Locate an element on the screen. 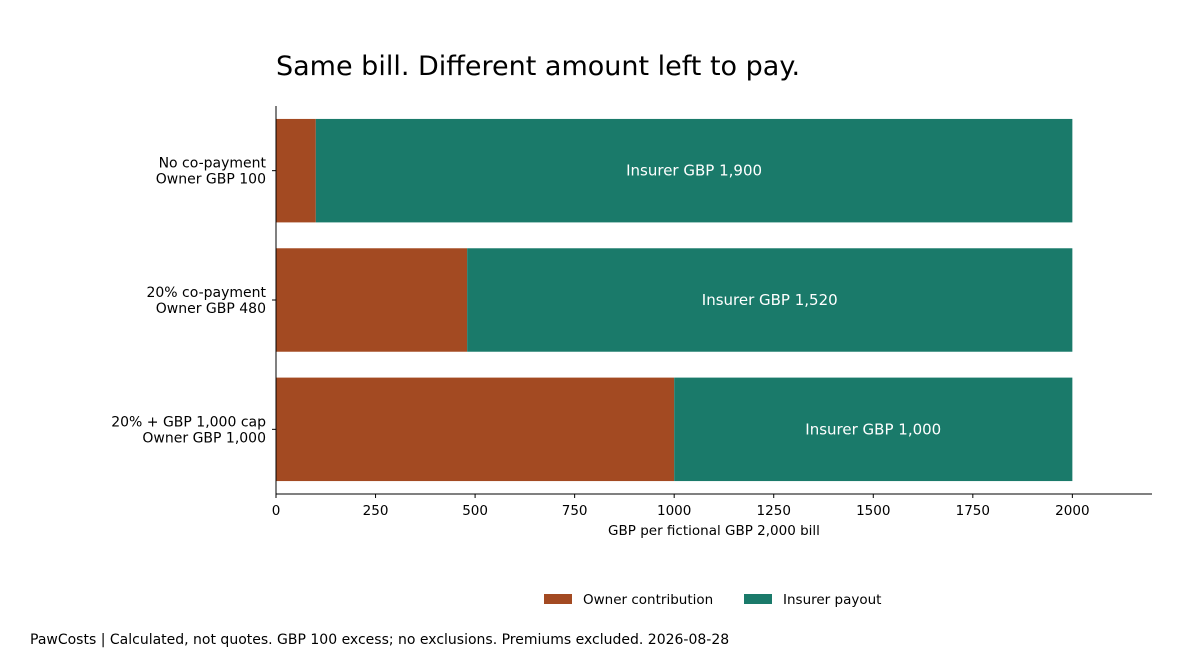  x-axis-label: GBP per fictional GBP 2,000 bill is located at coordinates (714, 531).